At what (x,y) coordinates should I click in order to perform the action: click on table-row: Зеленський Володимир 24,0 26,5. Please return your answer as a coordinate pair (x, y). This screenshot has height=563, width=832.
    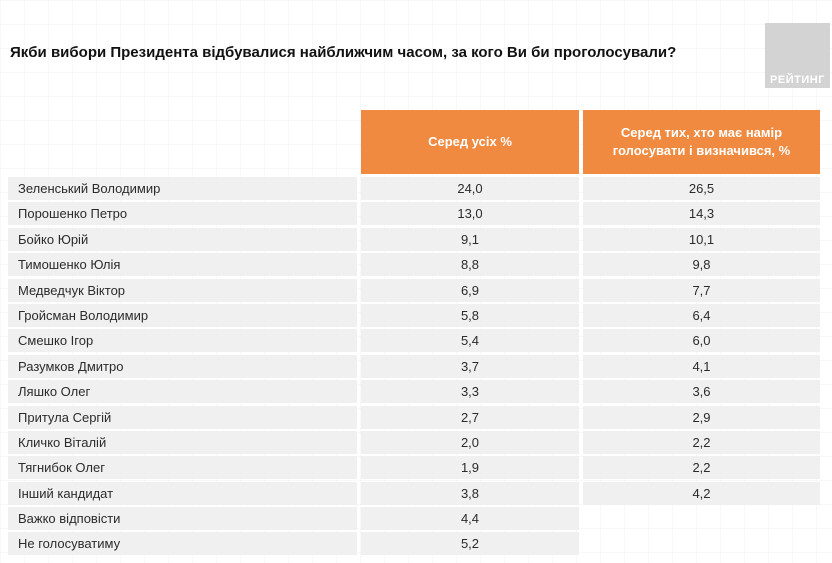
    Looking at the image, I should click on (414, 188).